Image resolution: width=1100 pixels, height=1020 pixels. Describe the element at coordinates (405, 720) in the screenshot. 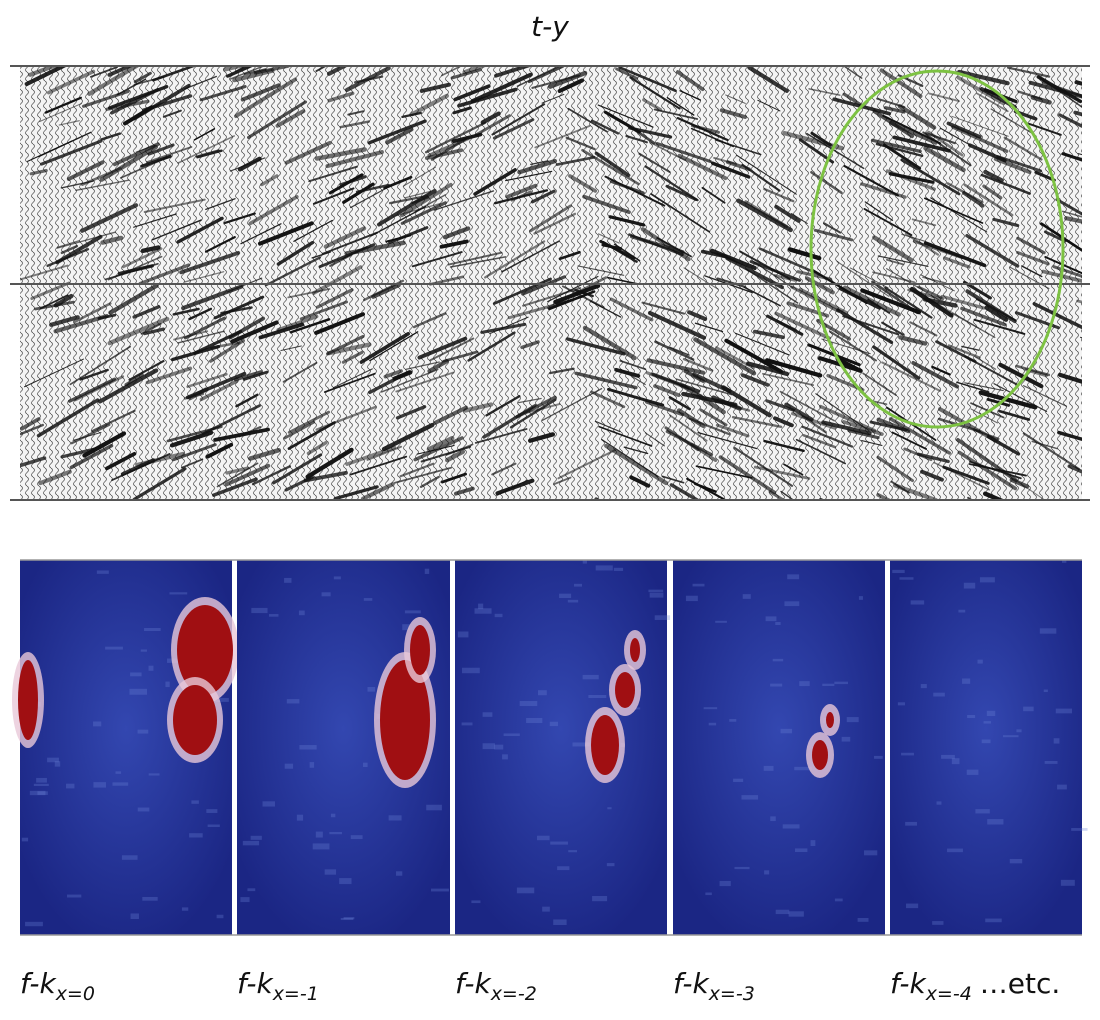

I see `energy-core` at that location.